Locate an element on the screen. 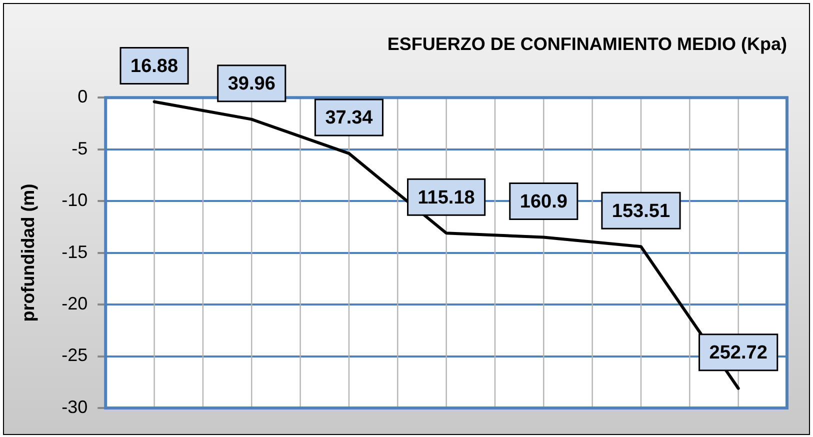  x-tick-label: 39.96 is located at coordinates (252, 84).